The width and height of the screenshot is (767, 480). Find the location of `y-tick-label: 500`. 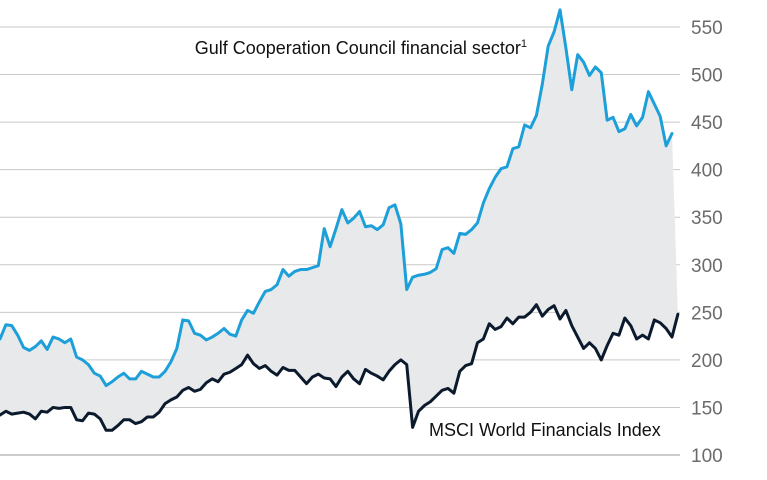

y-tick-label: 500 is located at coordinates (707, 76).